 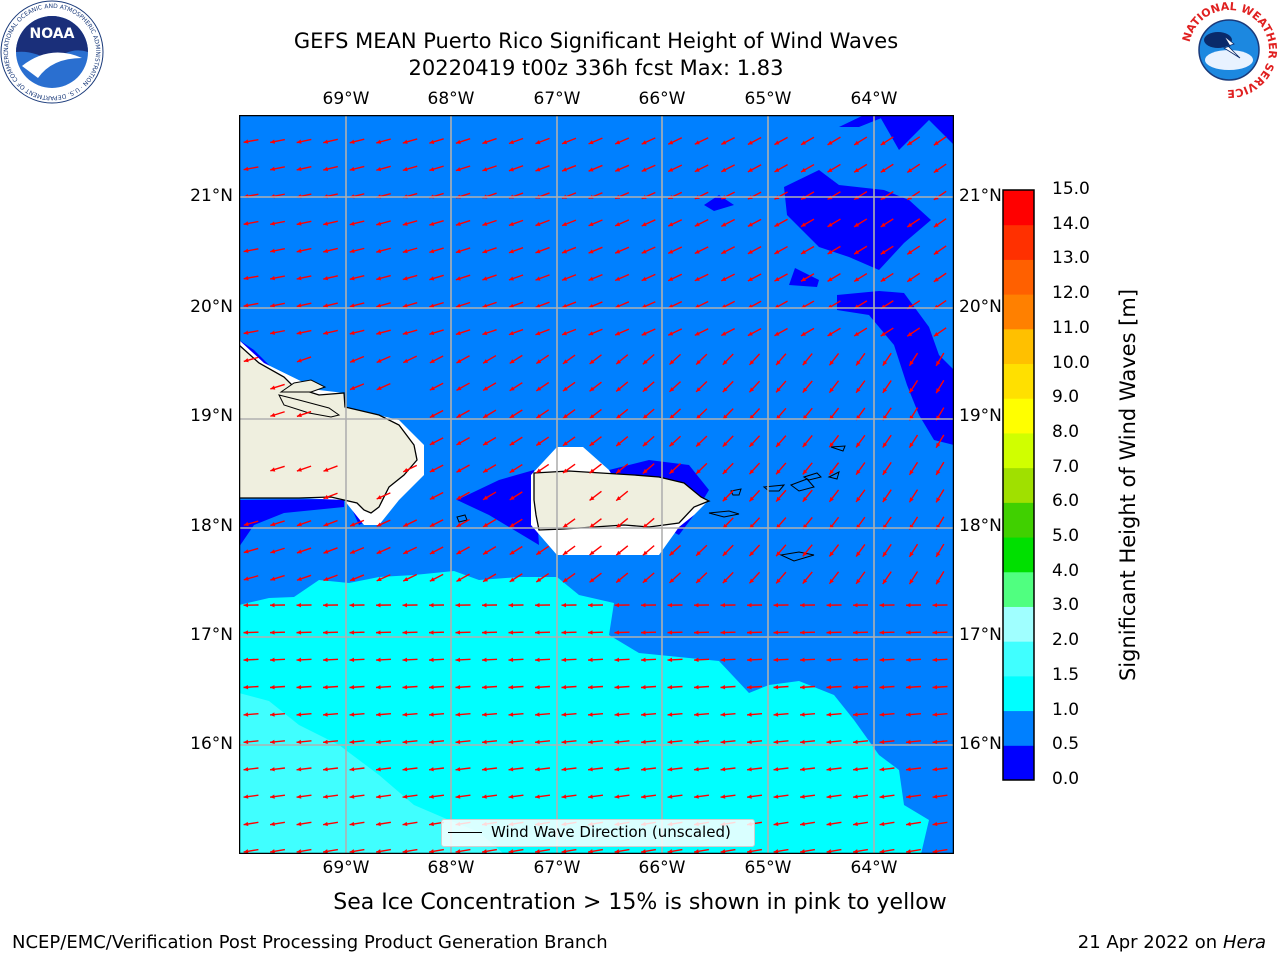 What do you see at coordinates (346, 868) in the screenshot?
I see `lon-tick-bottom: 69°W` at bounding box center [346, 868].